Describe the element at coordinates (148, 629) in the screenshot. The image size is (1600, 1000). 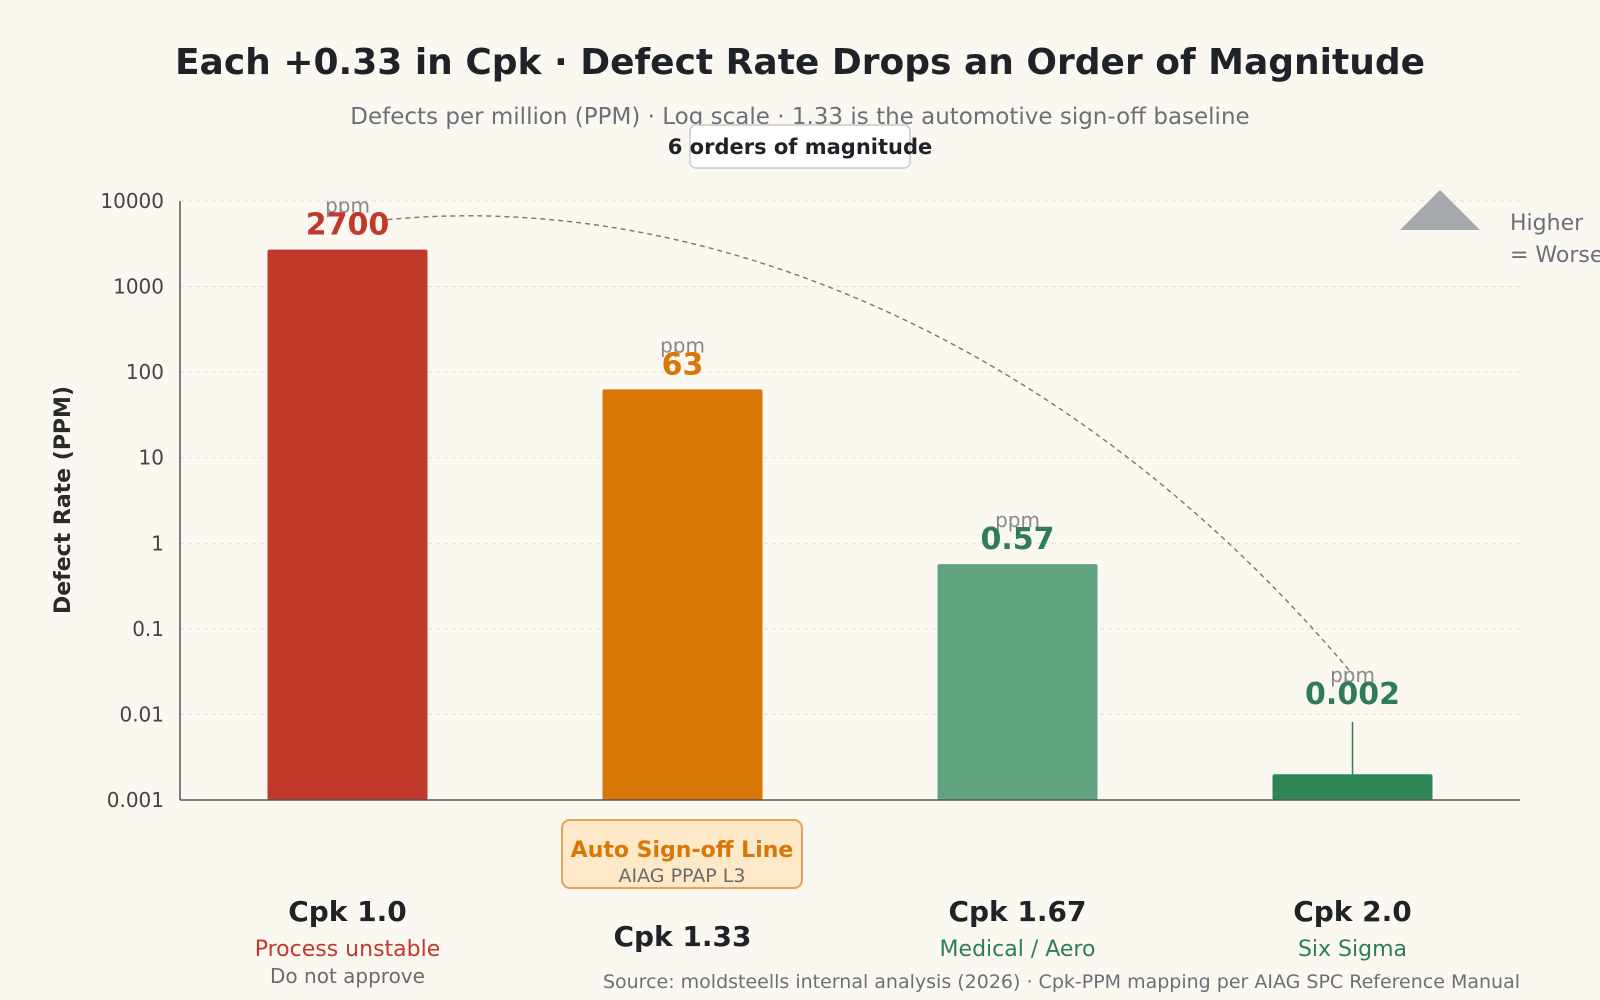
I see `y-tick-label: 0.1` at that location.